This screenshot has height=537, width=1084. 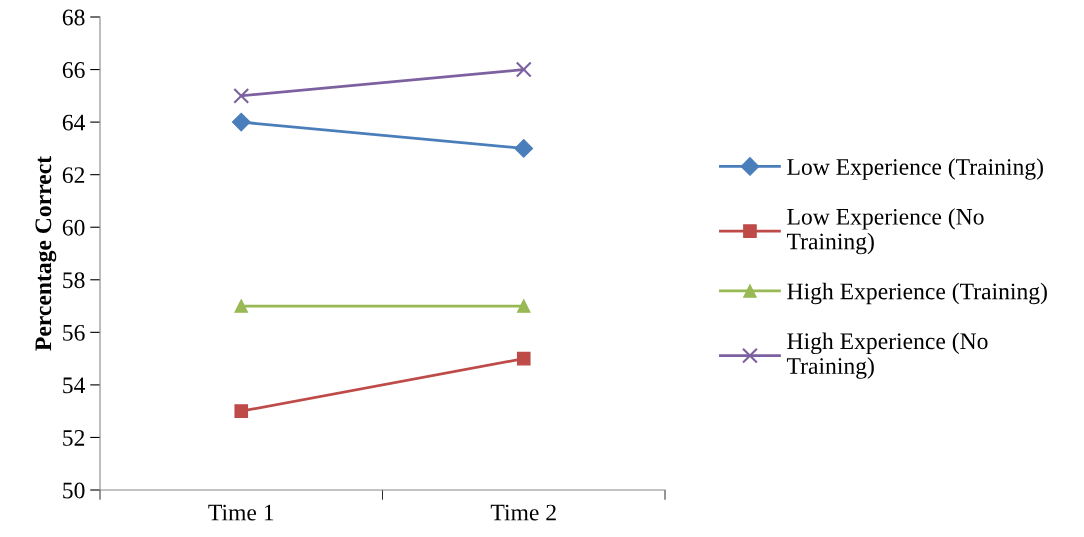 What do you see at coordinates (915, 169) in the screenshot?
I see `legend-label: Low Experience (Training)` at bounding box center [915, 169].